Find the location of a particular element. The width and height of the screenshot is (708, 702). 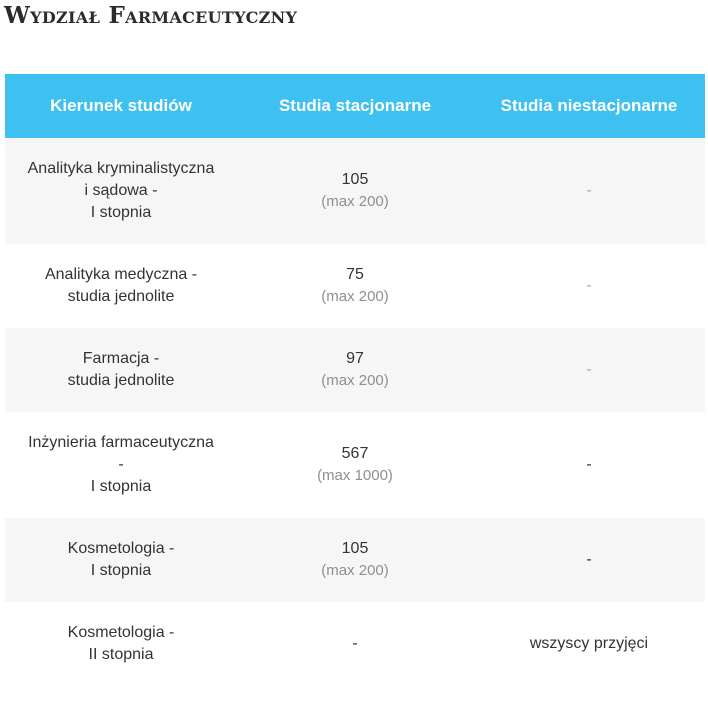

stacjonarne-cell: - is located at coordinates (355, 644).